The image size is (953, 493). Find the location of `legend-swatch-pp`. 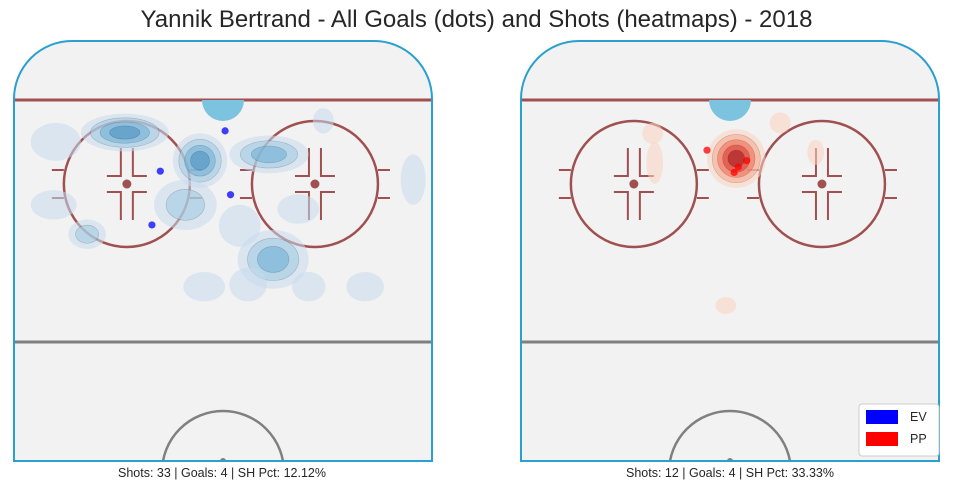

legend-swatch-pp is located at coordinates (882, 439).